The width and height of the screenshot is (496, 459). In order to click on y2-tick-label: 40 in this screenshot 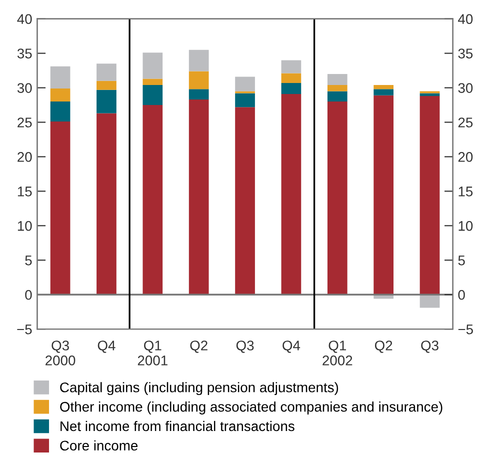, I will do `click(465, 19)`.